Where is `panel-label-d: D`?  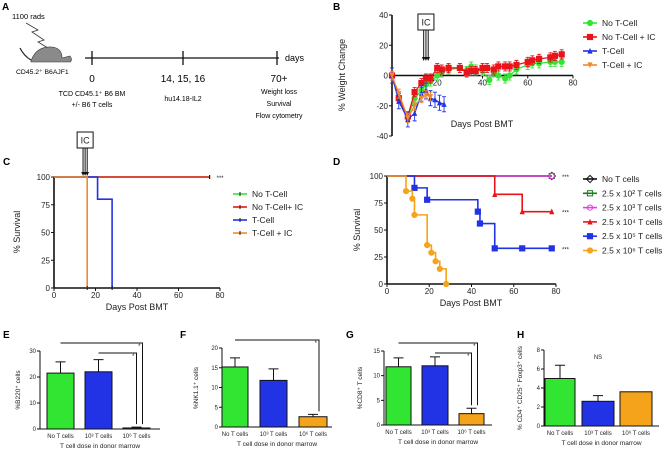
panel-label-d: D is located at coordinates (336, 162).